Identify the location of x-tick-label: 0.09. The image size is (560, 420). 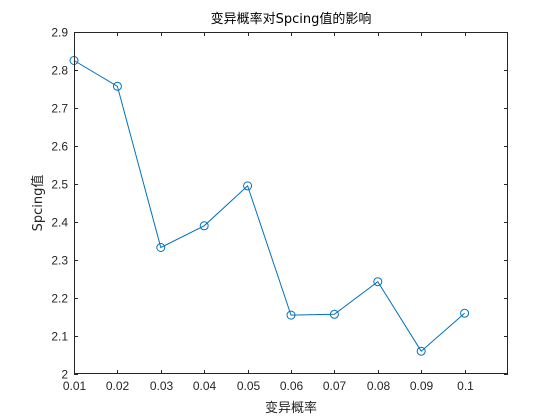
(422, 386).